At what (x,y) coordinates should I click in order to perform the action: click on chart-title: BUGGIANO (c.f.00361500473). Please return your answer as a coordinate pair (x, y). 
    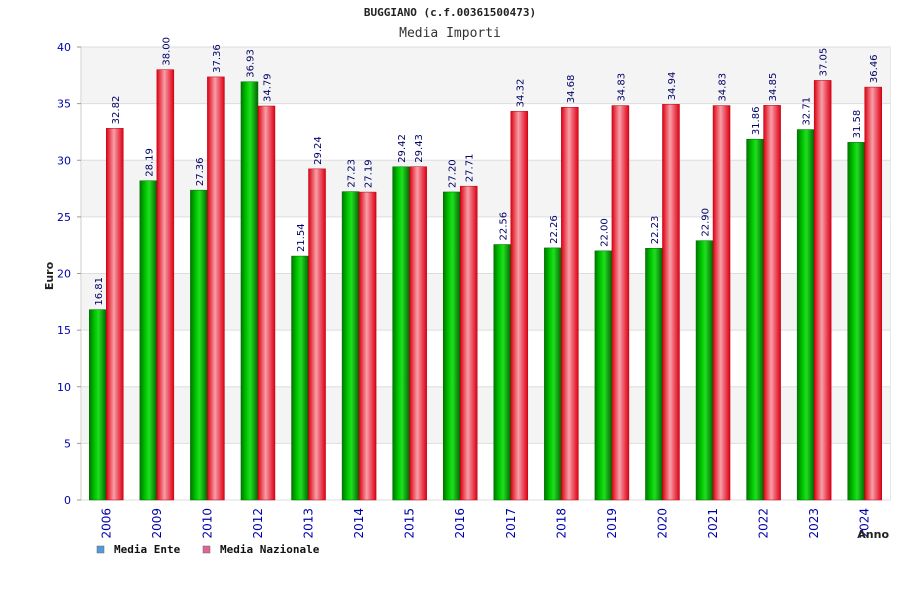
    Looking at the image, I should click on (450, 12).